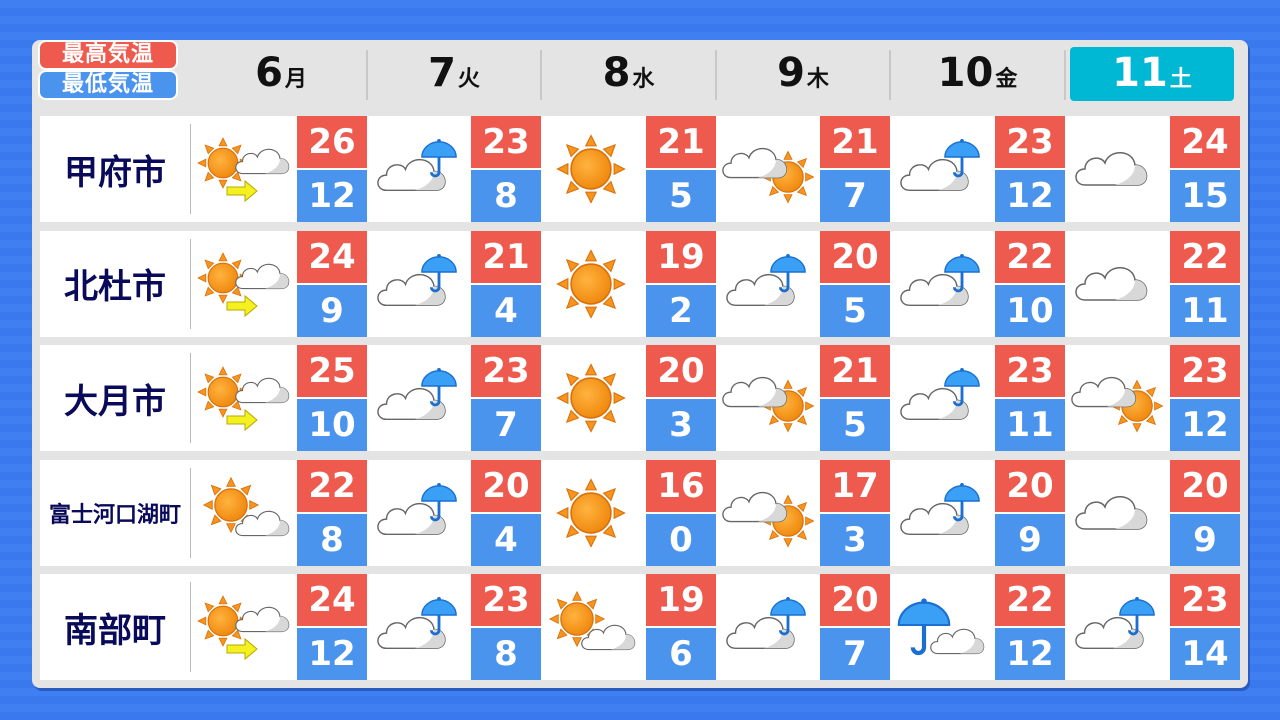 The height and width of the screenshot is (720, 1280). What do you see at coordinates (1205, 196) in the screenshot?
I see `low-temp: 15` at bounding box center [1205, 196].